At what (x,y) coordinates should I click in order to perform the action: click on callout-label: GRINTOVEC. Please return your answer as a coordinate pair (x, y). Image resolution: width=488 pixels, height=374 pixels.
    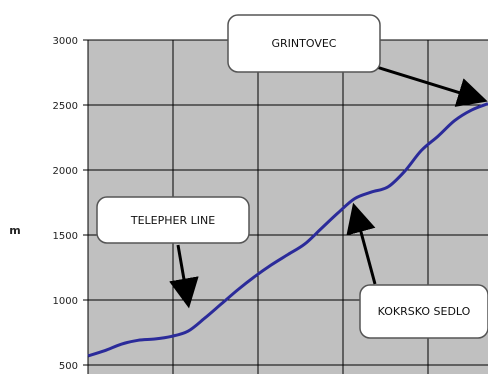
    Looking at the image, I should click on (304, 43).